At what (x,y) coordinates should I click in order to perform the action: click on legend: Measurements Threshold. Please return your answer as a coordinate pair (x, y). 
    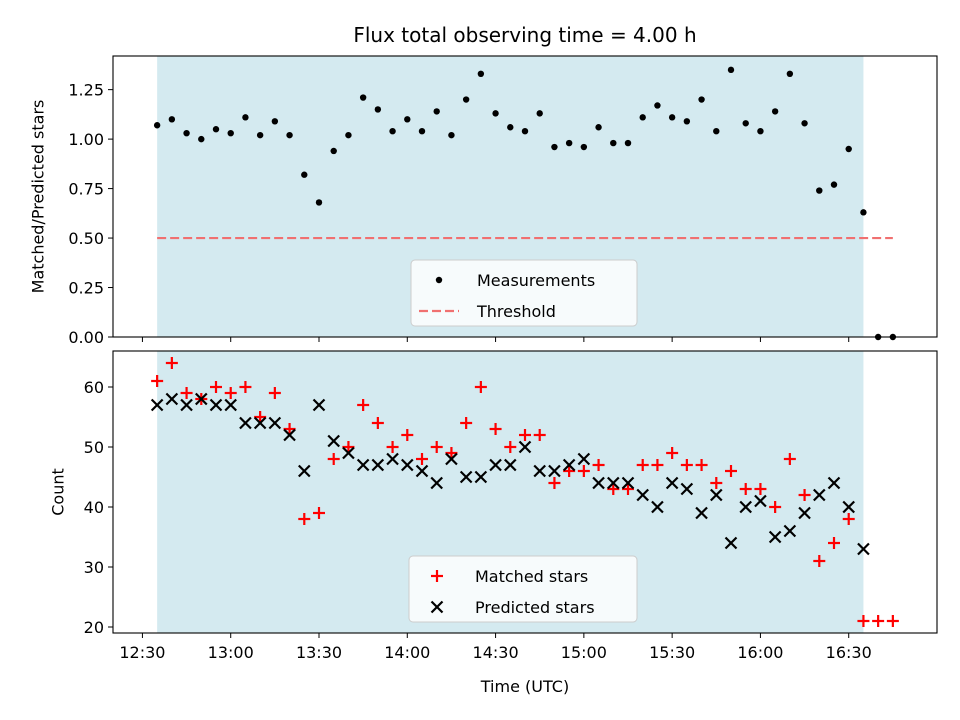
    Looking at the image, I should click on (524, 293).